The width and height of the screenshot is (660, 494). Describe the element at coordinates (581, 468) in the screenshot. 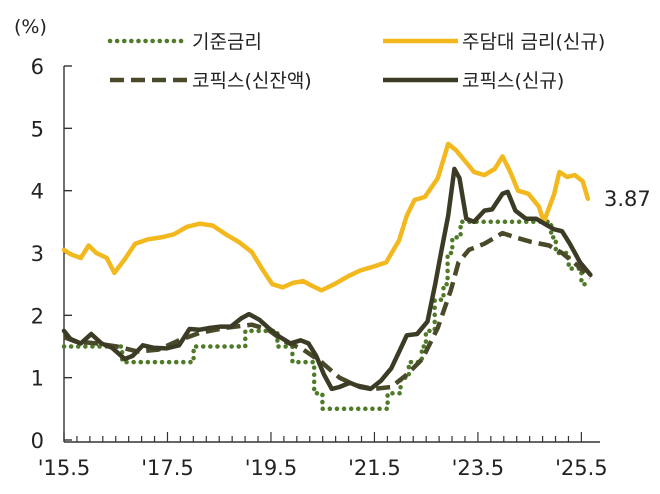

I see `x-tick-label: '25.5` at that location.